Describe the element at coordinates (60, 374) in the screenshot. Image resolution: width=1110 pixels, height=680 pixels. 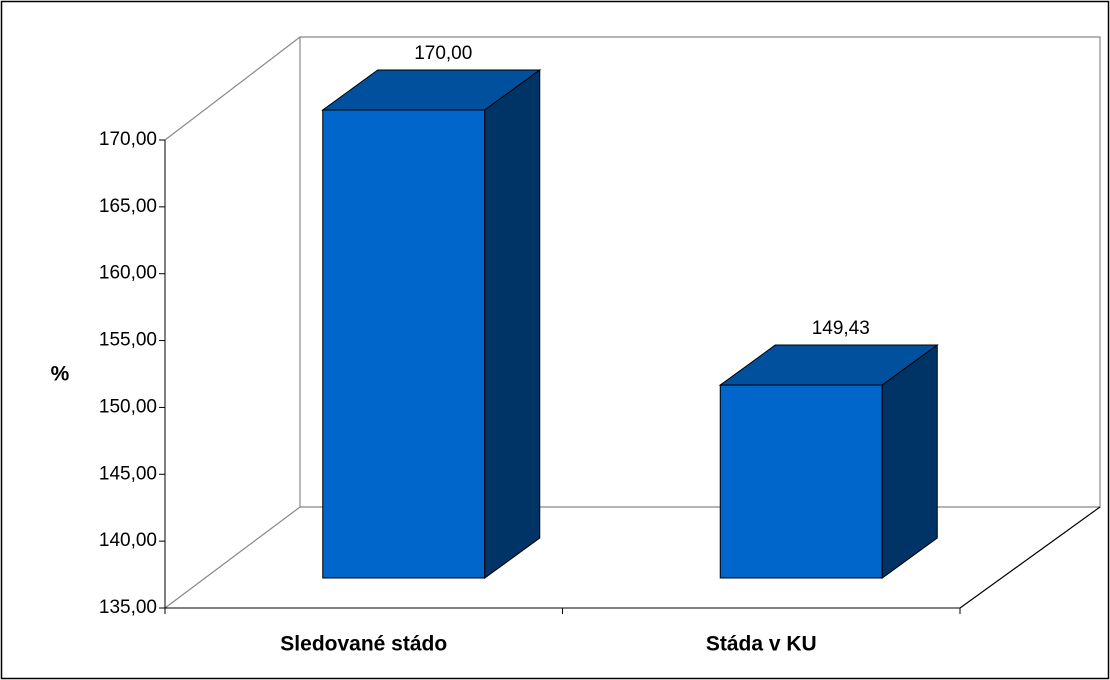
I see `y-axis-label: %` at that location.